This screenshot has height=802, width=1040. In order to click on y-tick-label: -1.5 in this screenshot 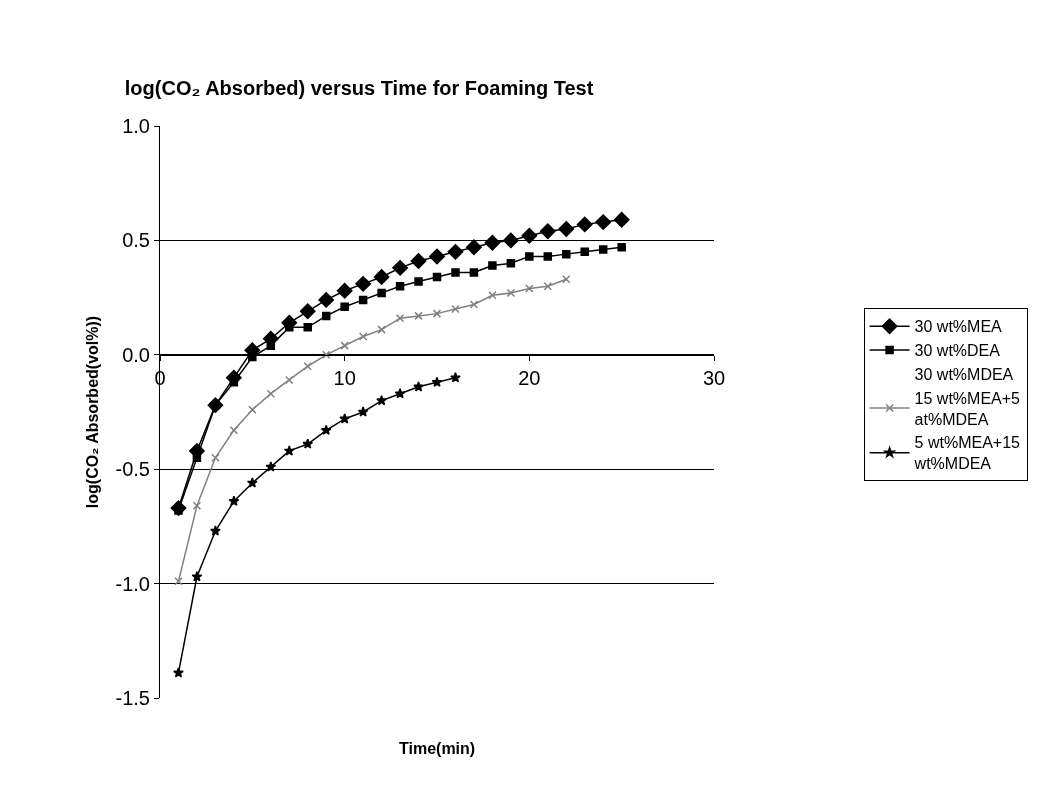, I will do `click(132, 698)`.